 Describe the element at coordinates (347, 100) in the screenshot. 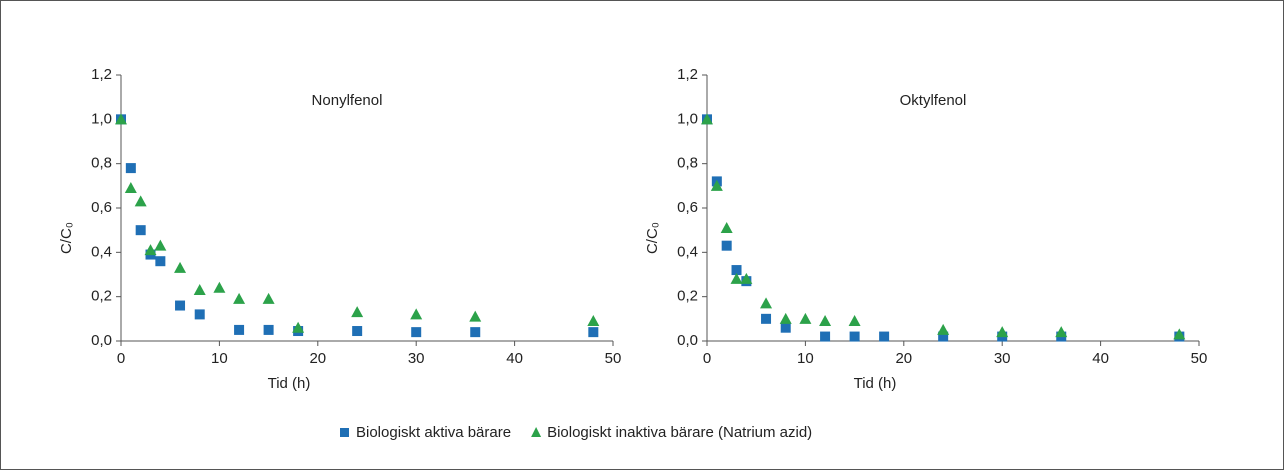

I see `chart-title: Nonylfenol` at that location.